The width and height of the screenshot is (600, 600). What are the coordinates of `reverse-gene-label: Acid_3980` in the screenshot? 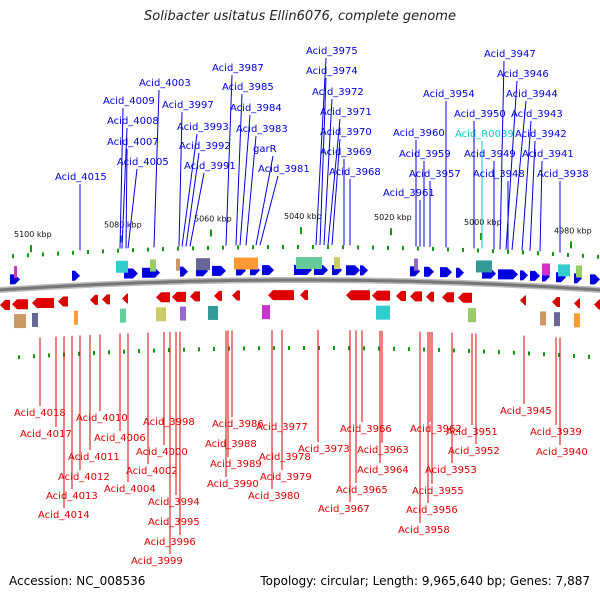 It's located at (274, 496).